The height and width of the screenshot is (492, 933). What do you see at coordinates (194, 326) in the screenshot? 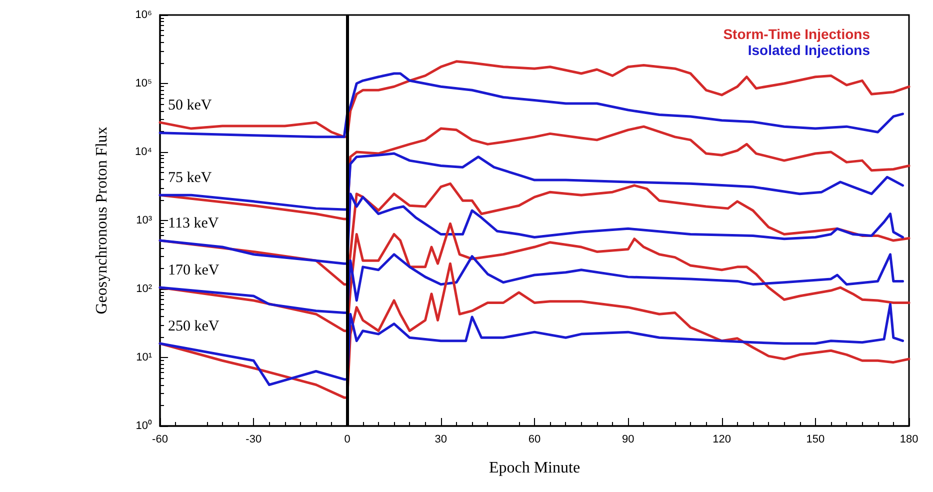
I see `annotation: 250 keV` at bounding box center [194, 326].